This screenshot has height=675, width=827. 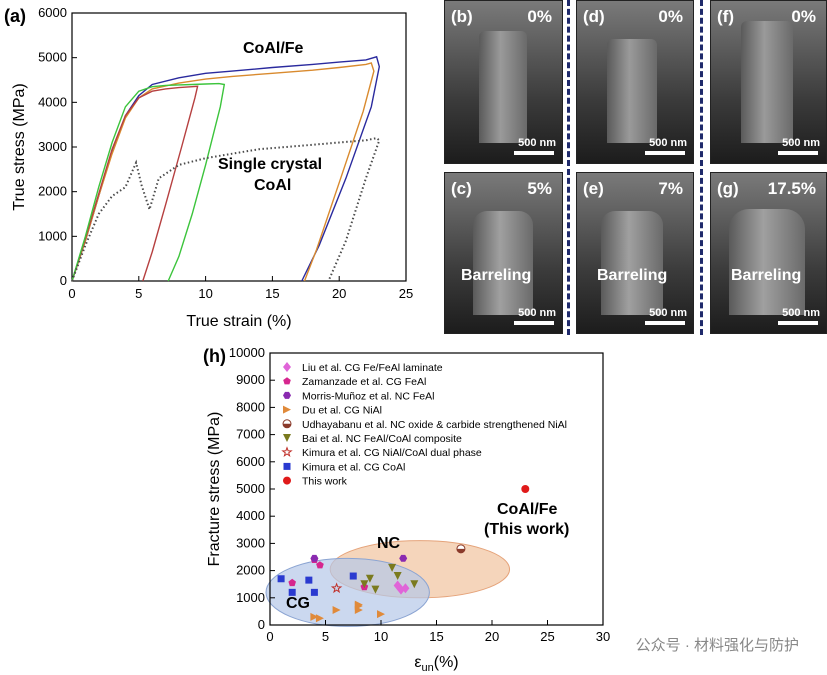 What do you see at coordinates (298, 603) in the screenshot?
I see `cg-annotation: CG` at bounding box center [298, 603].